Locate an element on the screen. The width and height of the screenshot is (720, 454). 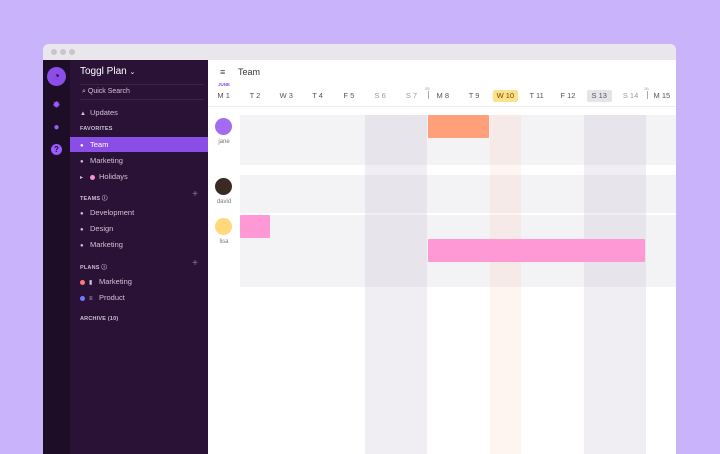
chevron-down-icon: ⌄ is located at coordinates (132, 72).